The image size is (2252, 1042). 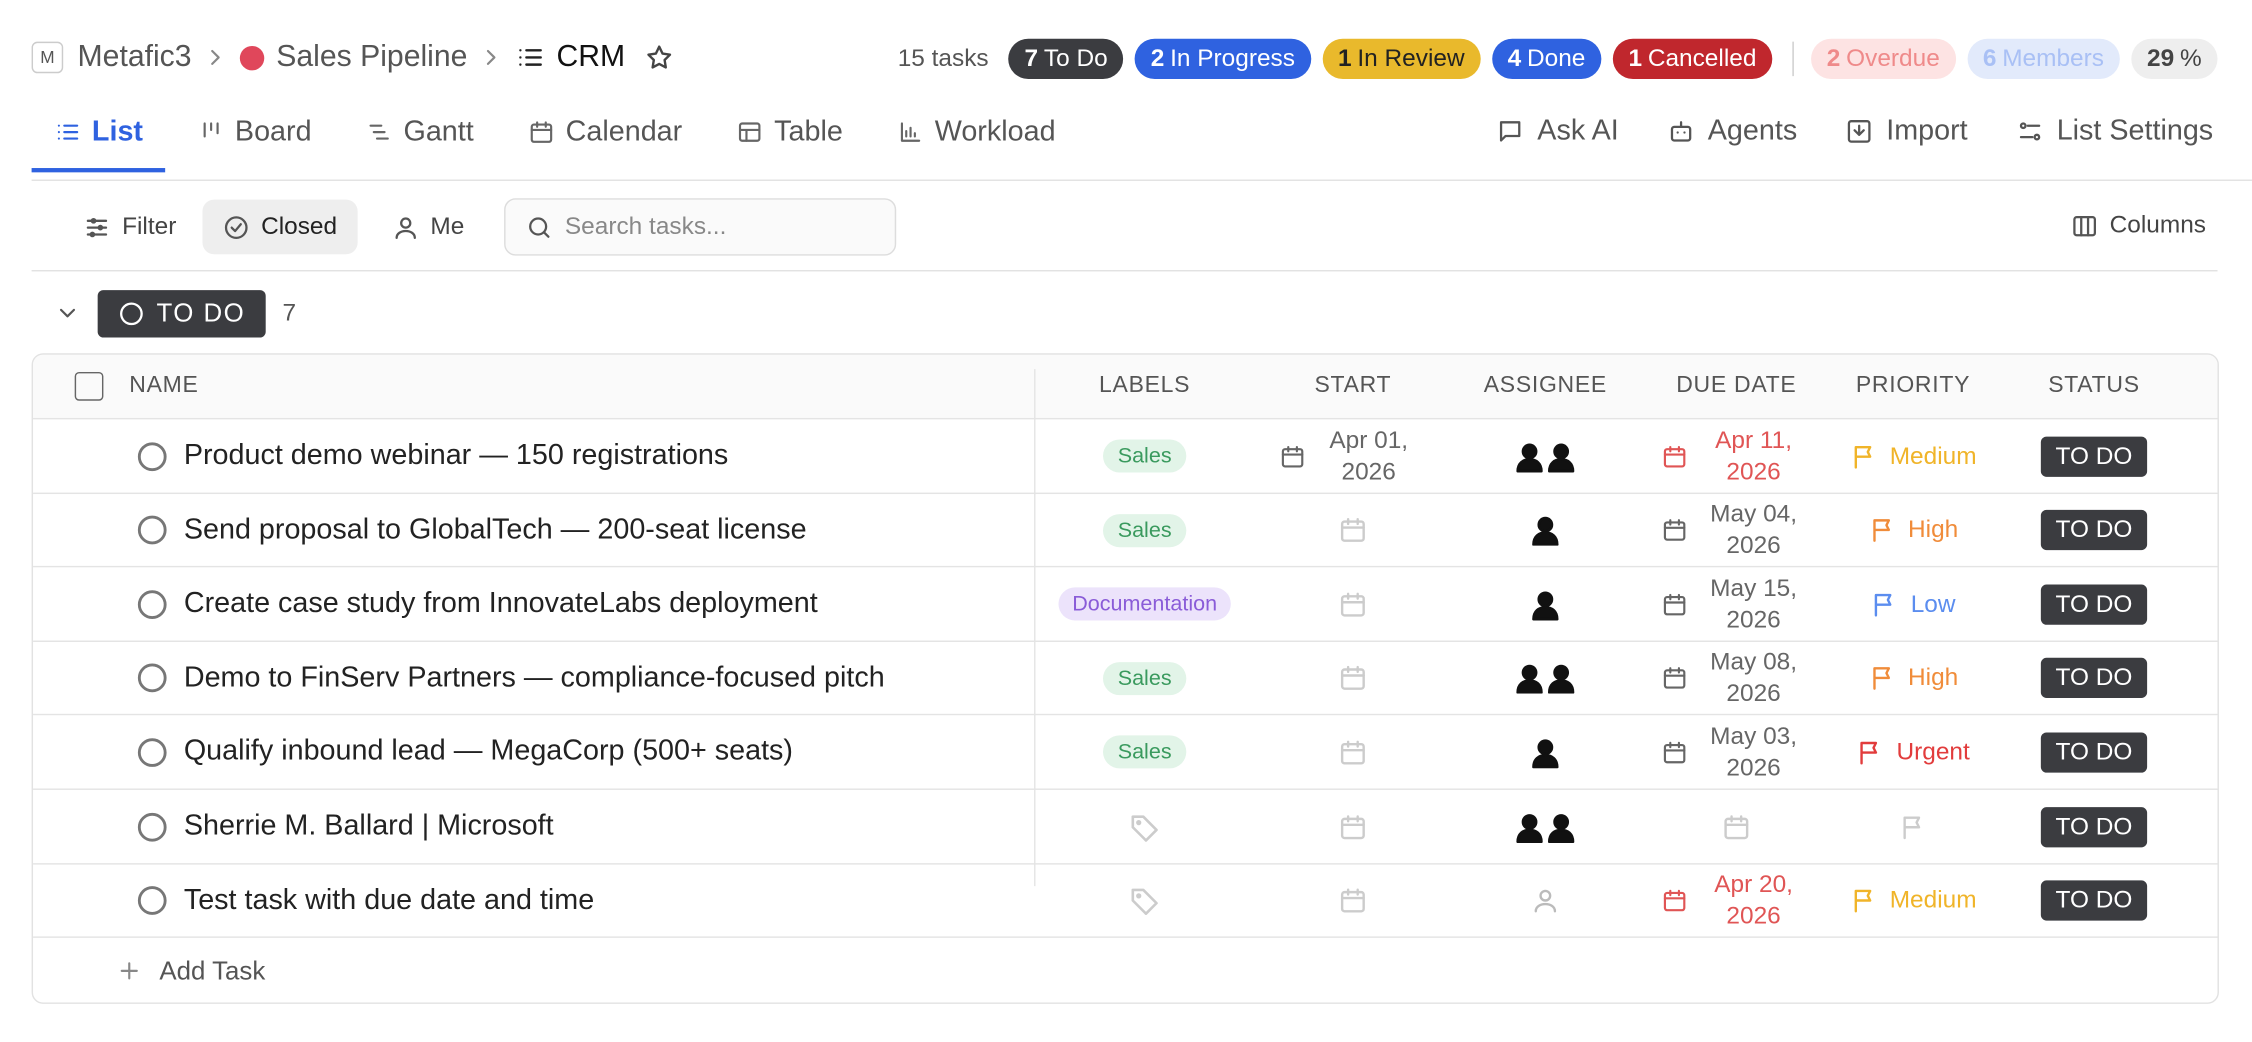 What do you see at coordinates (1546, 386) in the screenshot?
I see `column-header: ASSIGNEE` at bounding box center [1546, 386].